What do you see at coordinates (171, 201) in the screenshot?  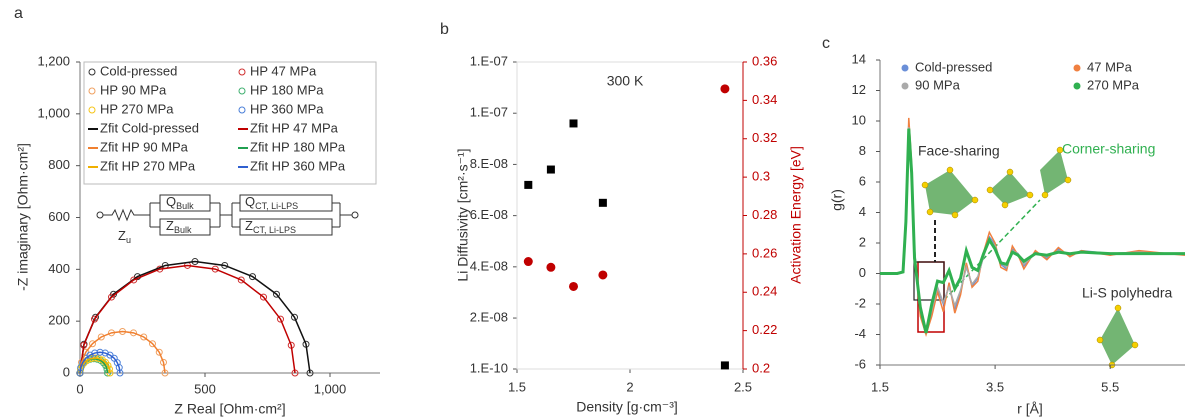 I see `label-main: Q` at bounding box center [171, 201].